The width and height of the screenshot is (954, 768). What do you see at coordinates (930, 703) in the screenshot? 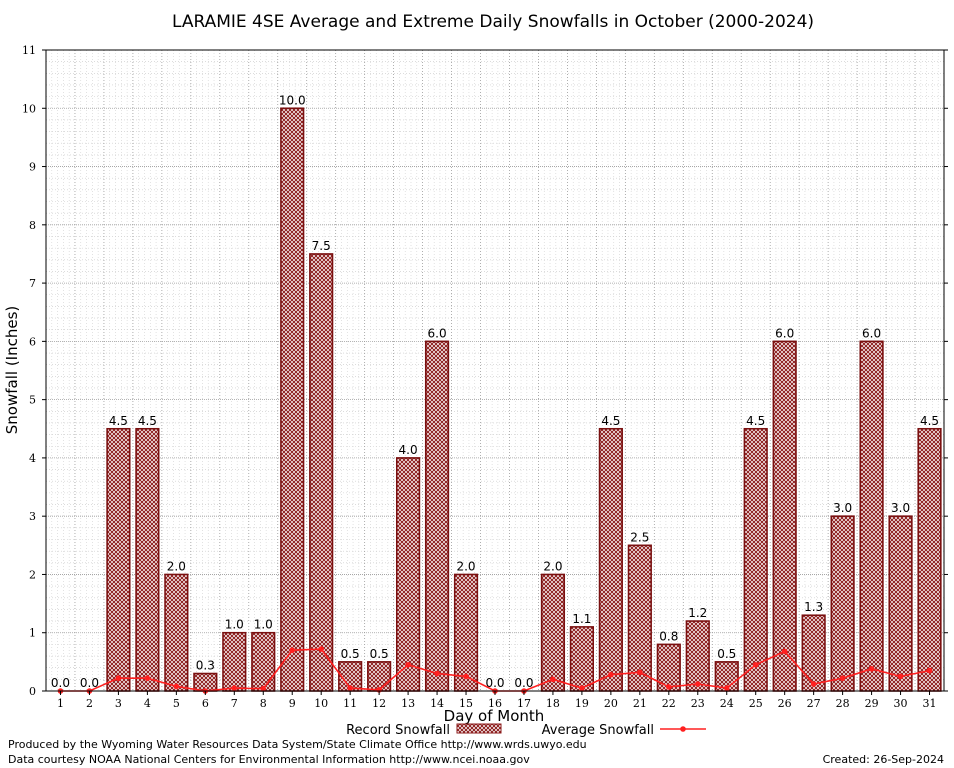
I see `x-tick-label-31: 31` at bounding box center [930, 703].